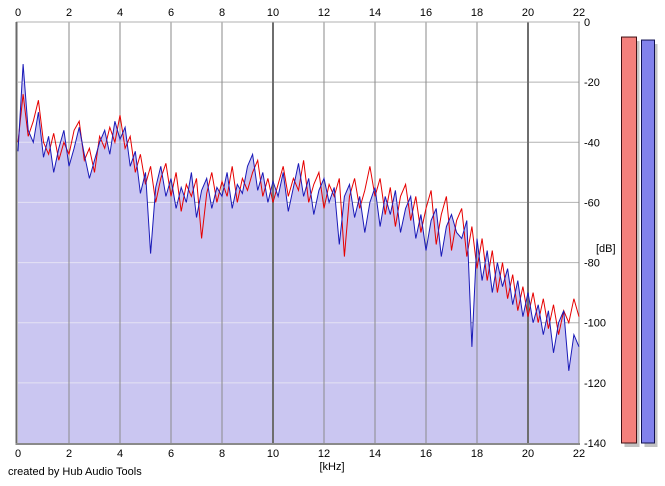  Describe the element at coordinates (426, 13) in the screenshot. I see `x-tick-label-top: 16` at that location.